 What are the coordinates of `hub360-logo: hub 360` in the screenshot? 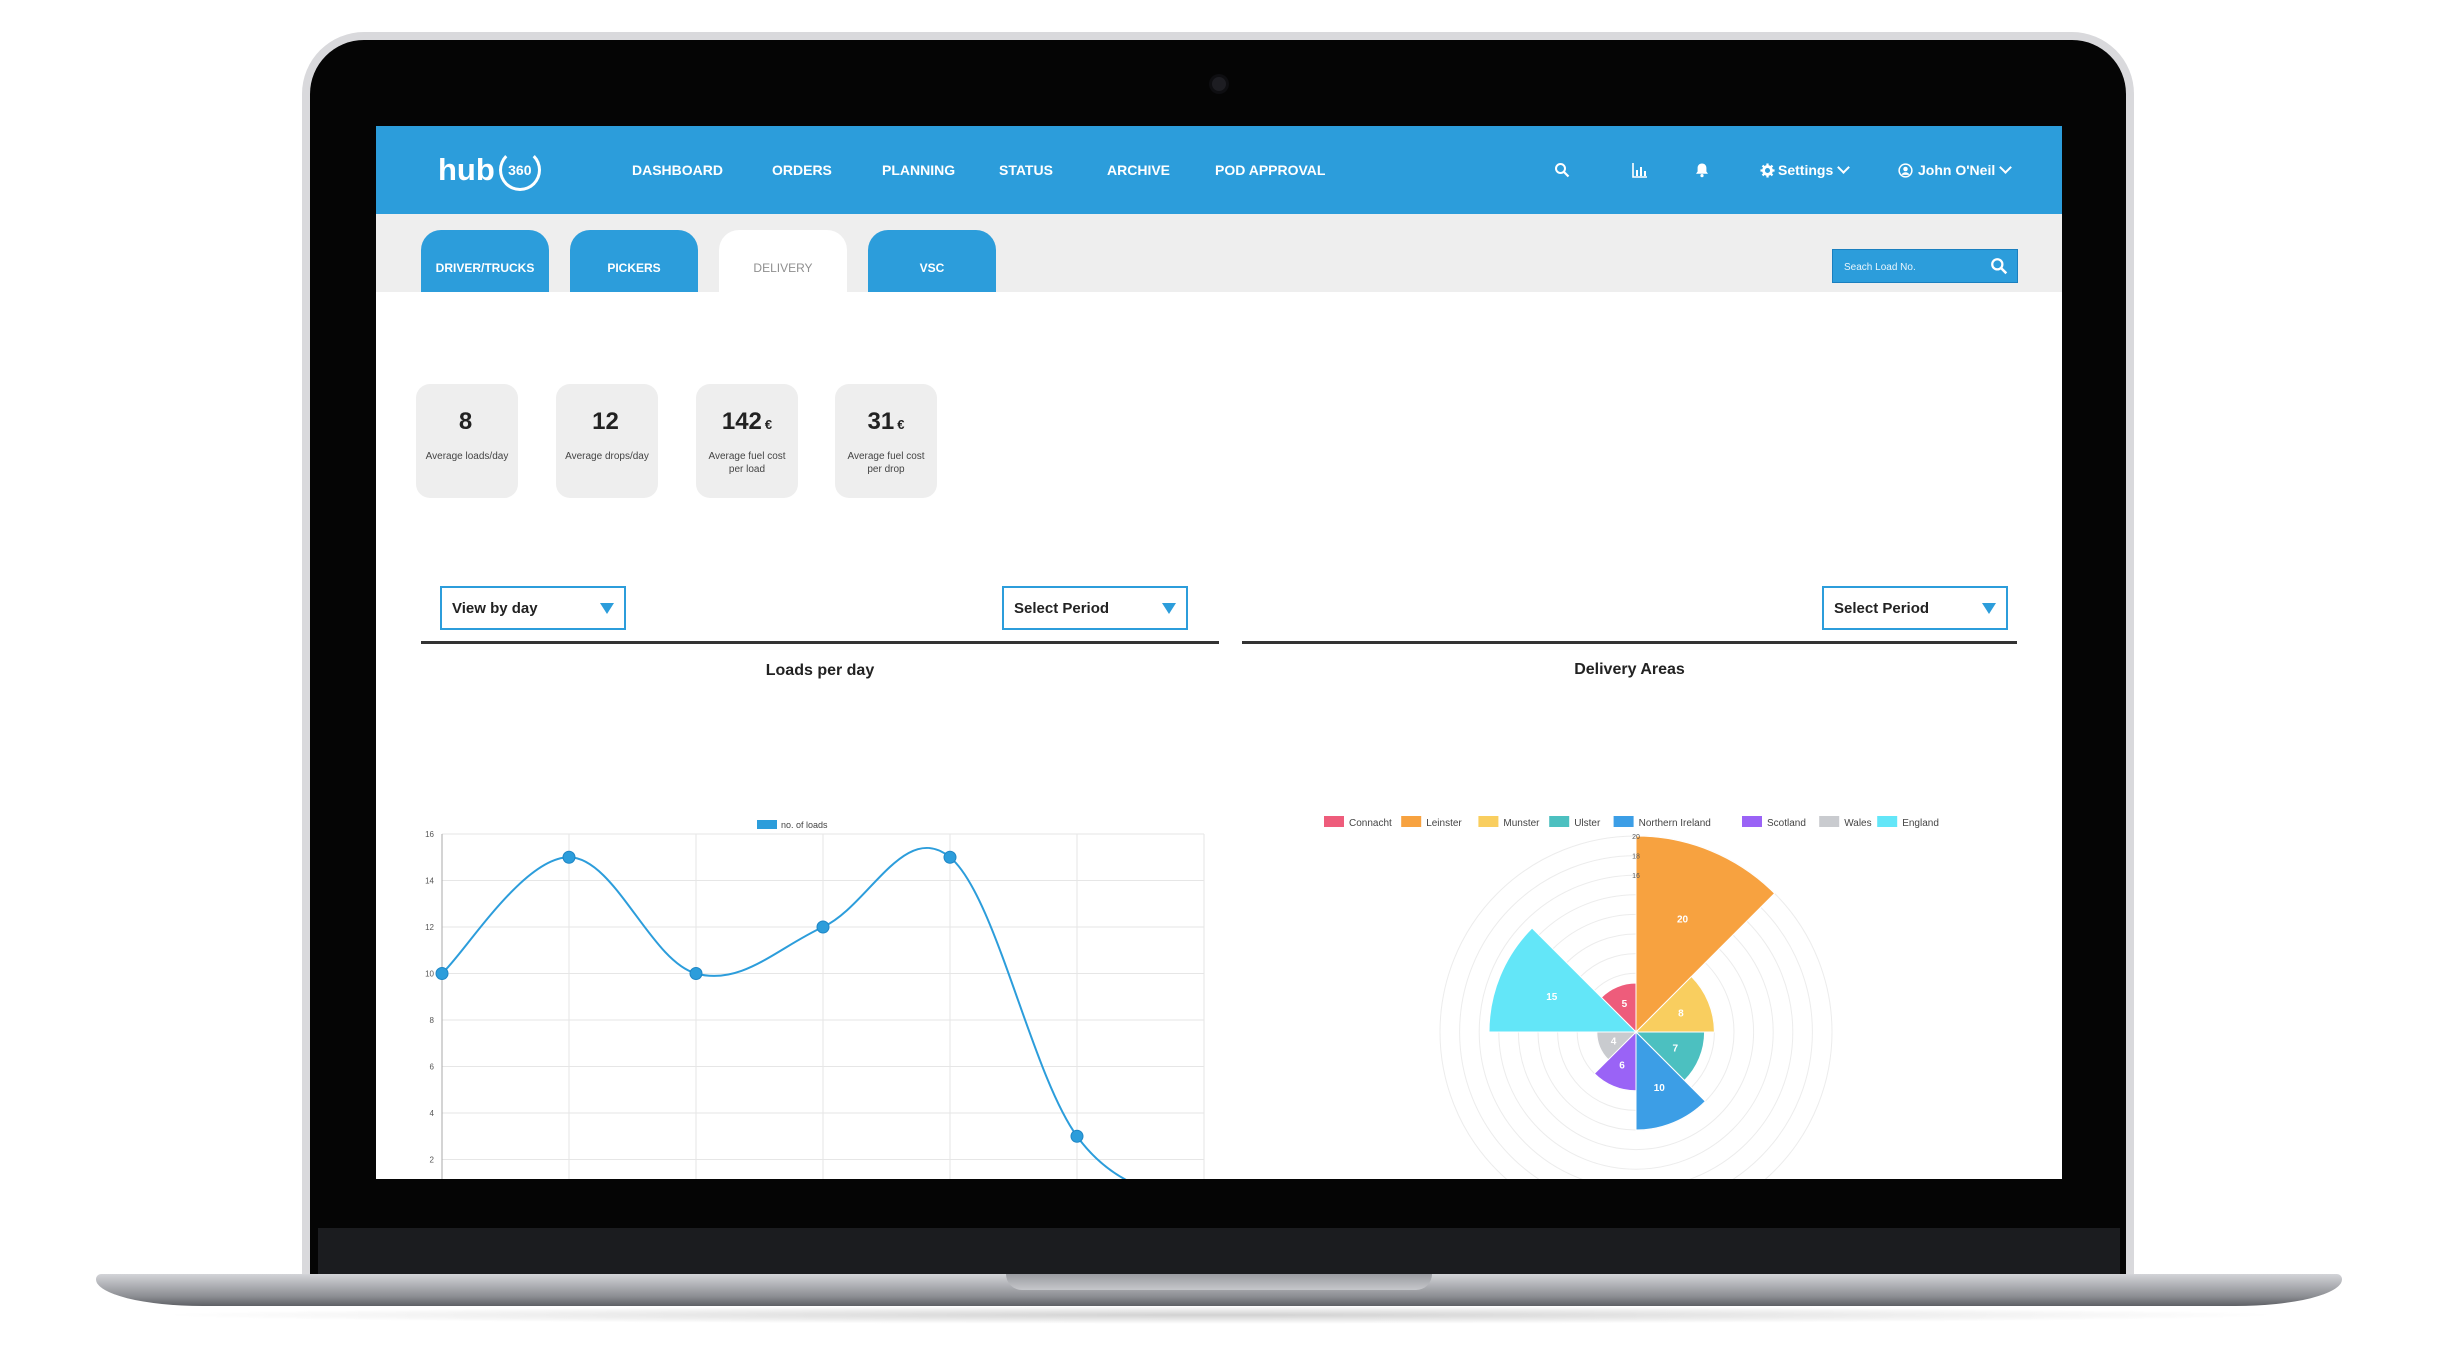 It's located at (489, 170).